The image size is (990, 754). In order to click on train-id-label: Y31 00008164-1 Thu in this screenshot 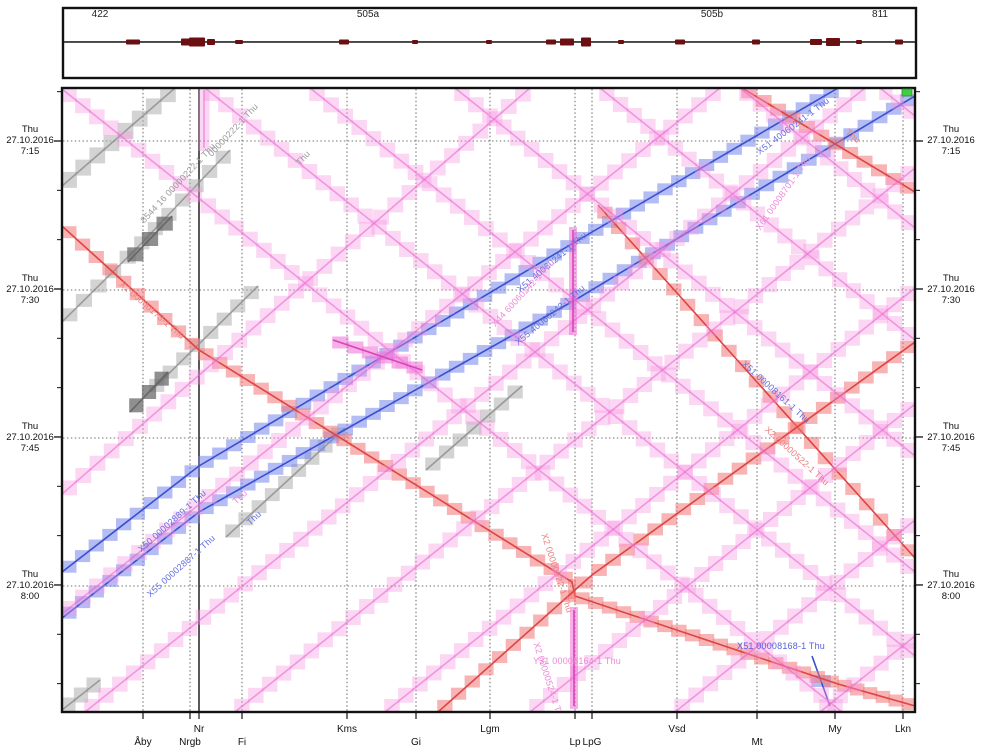, I will do `click(577, 661)`.